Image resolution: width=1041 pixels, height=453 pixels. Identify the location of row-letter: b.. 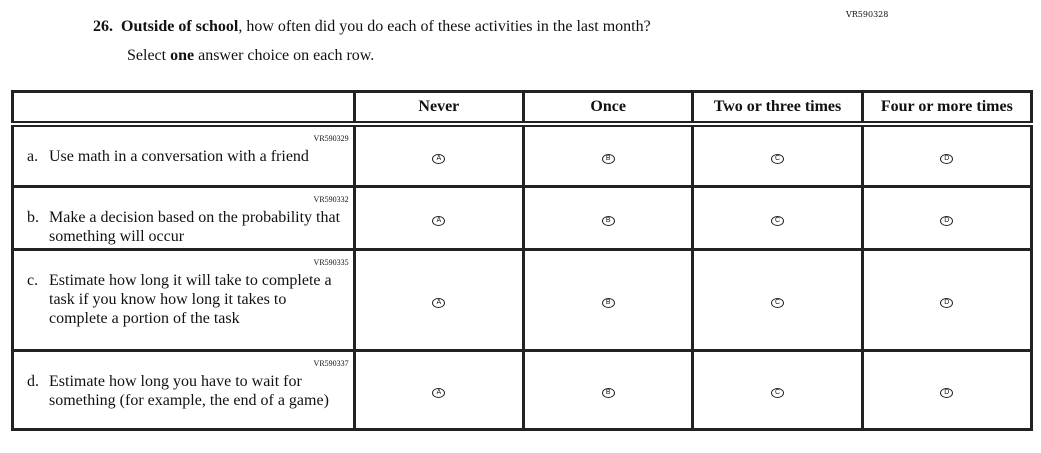
(33, 217).